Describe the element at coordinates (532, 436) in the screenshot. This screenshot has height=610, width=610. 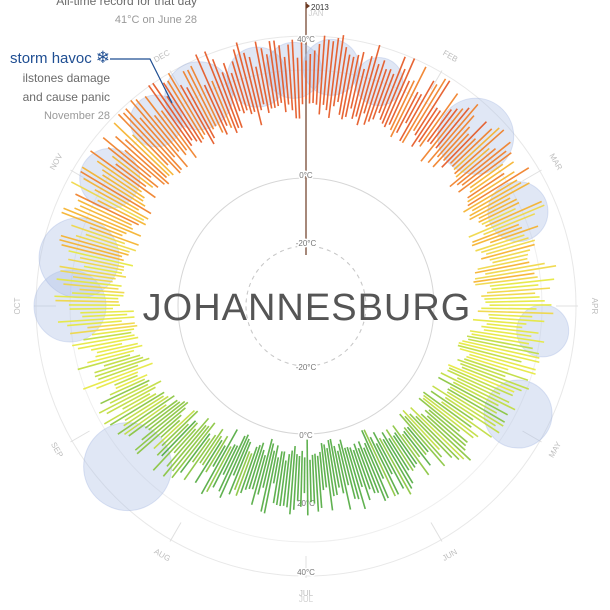
I see `month-tick-may` at that location.